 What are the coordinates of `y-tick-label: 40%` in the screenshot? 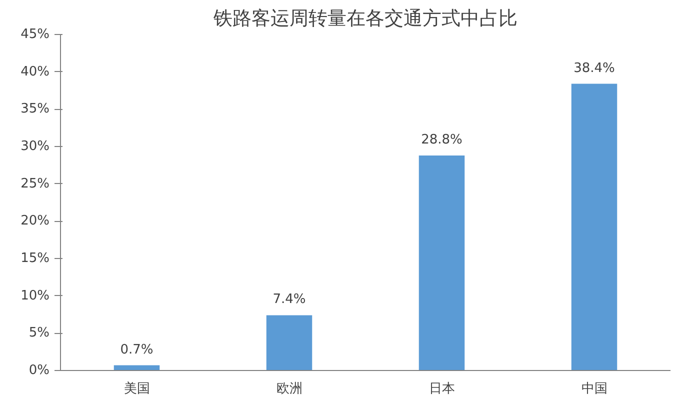 It's located at (35, 72).